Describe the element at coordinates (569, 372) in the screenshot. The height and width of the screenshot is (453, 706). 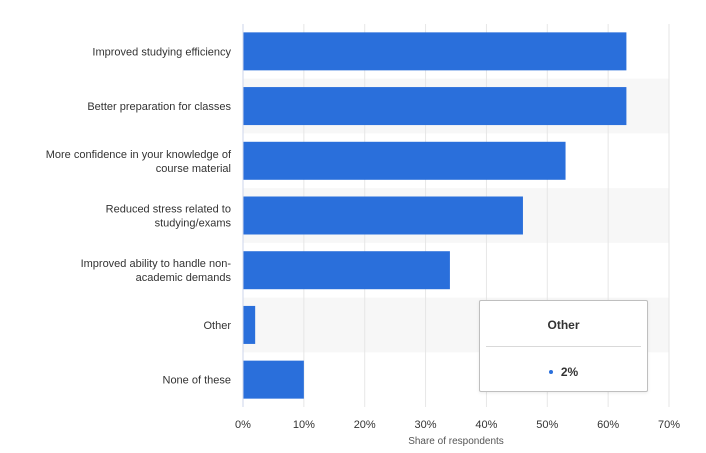
I see `tooltip-value: 2%` at that location.